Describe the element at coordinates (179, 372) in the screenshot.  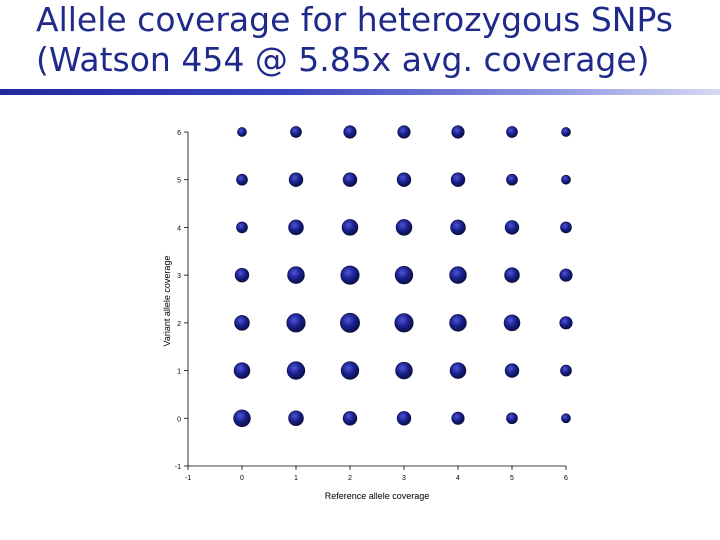
I see `y-tick-label: 1` at that location.